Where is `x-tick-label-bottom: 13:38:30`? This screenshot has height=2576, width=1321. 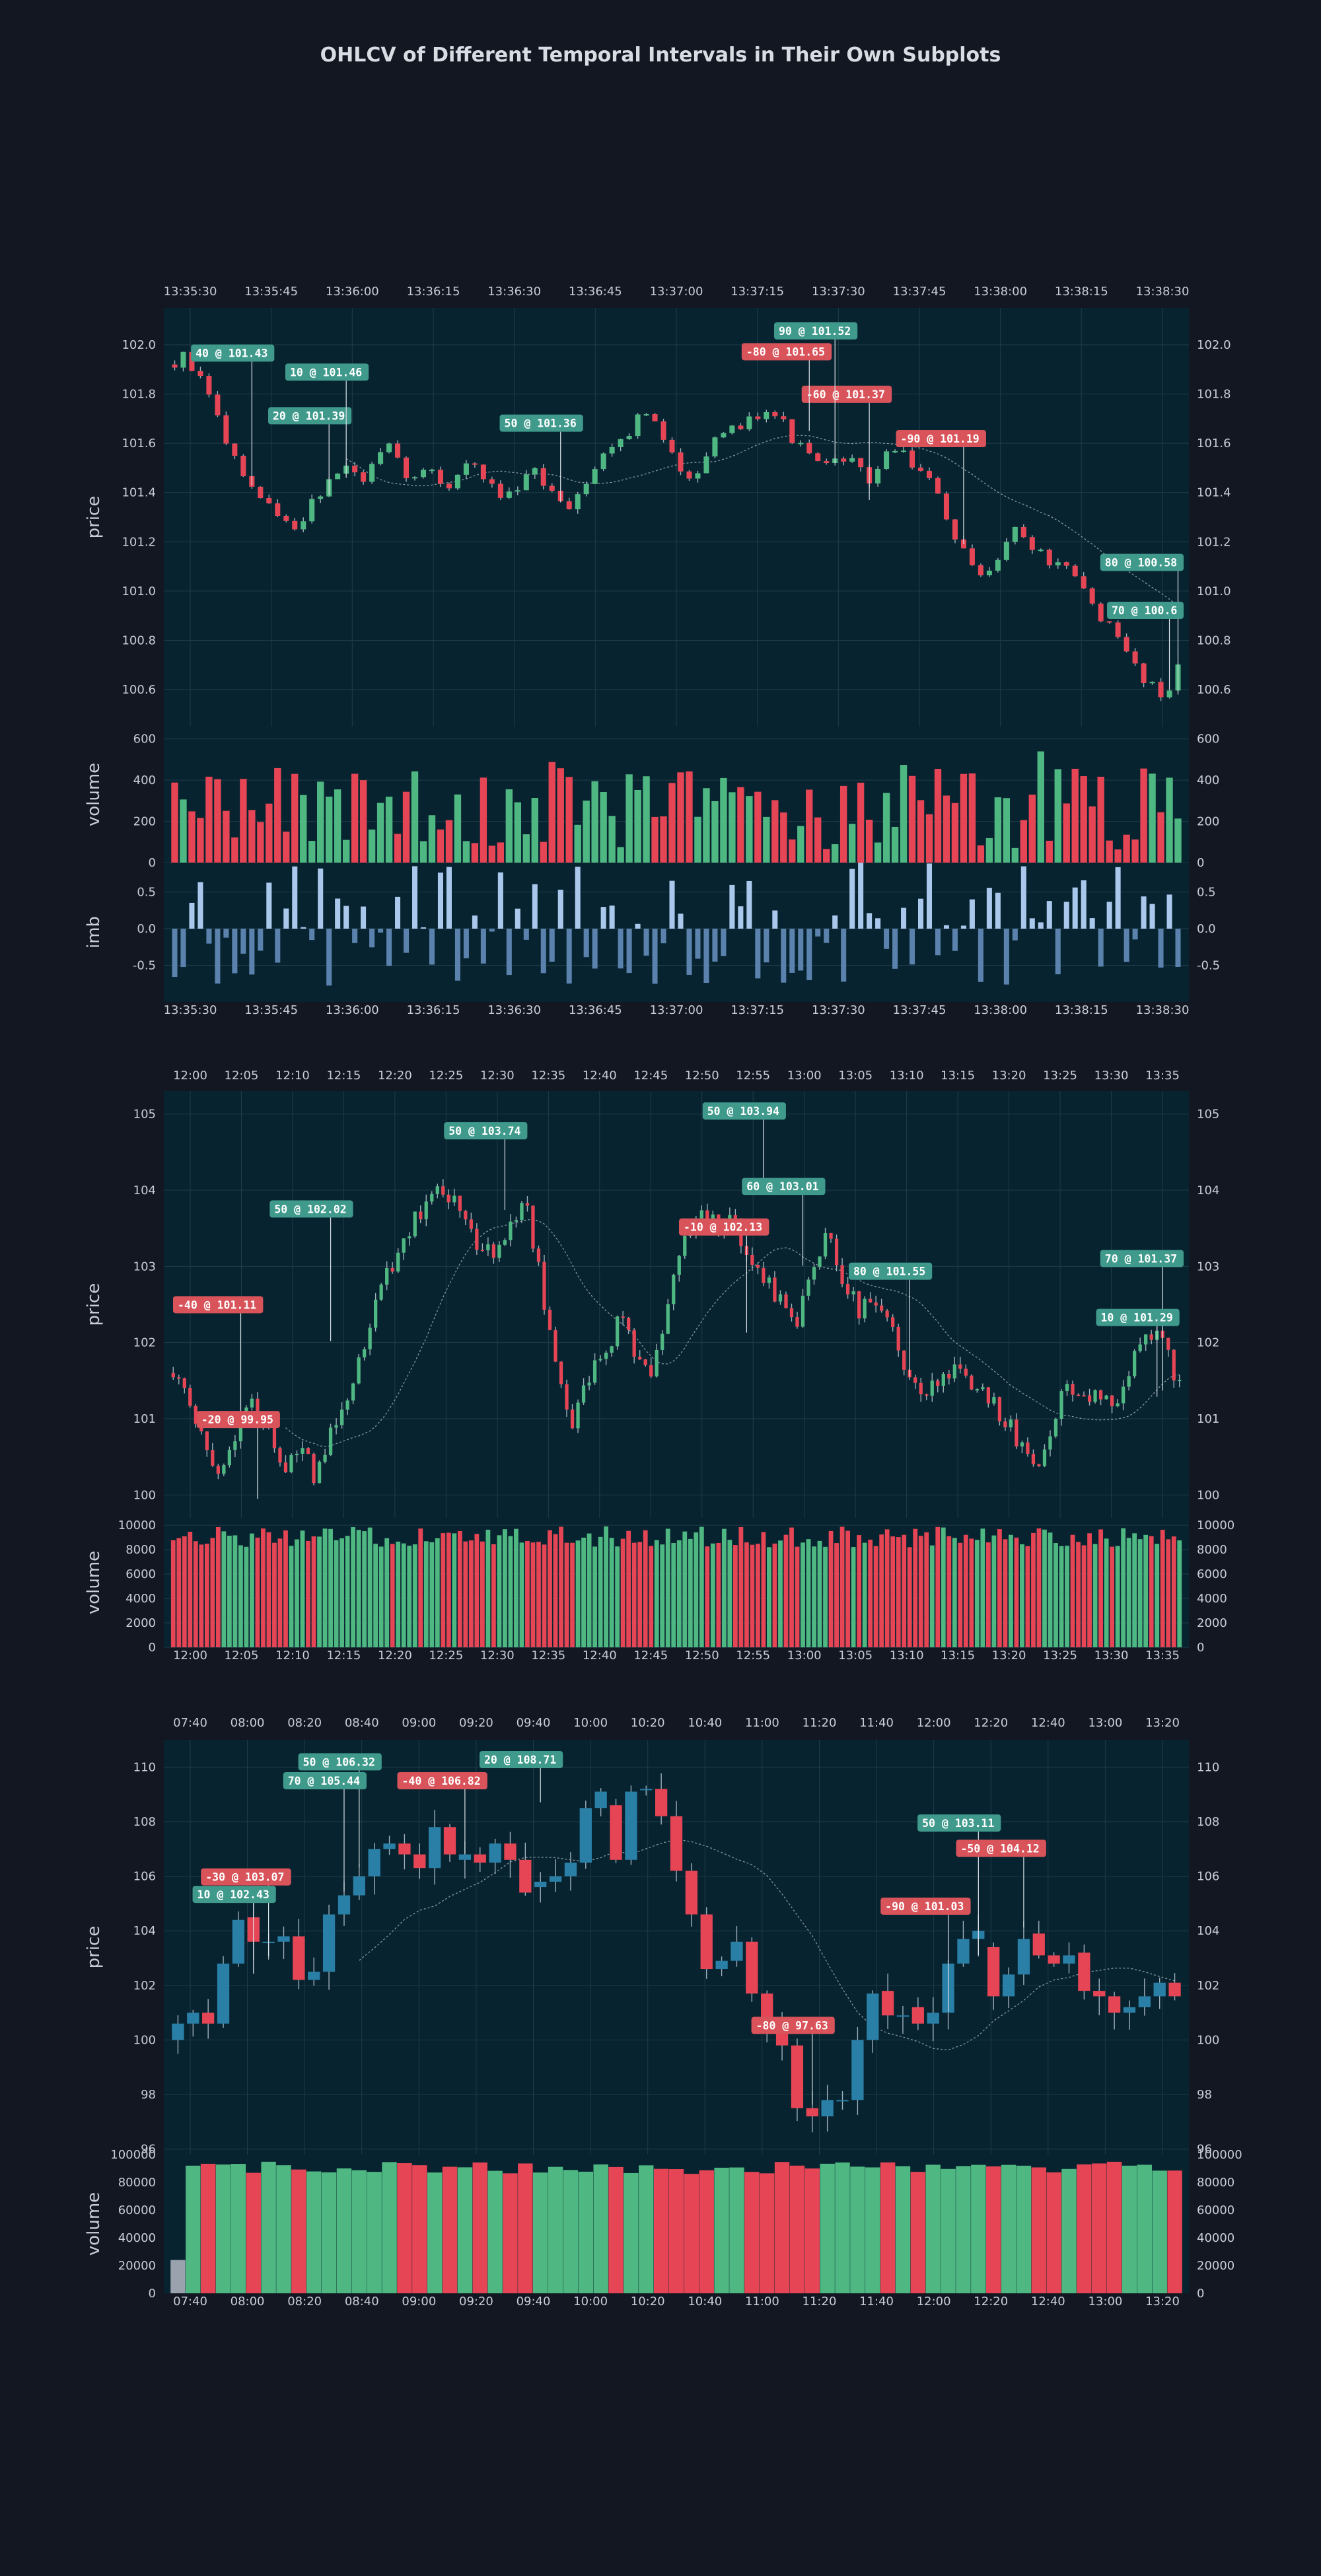 x-tick-label-bottom: 13:38:30 is located at coordinates (1163, 1010).